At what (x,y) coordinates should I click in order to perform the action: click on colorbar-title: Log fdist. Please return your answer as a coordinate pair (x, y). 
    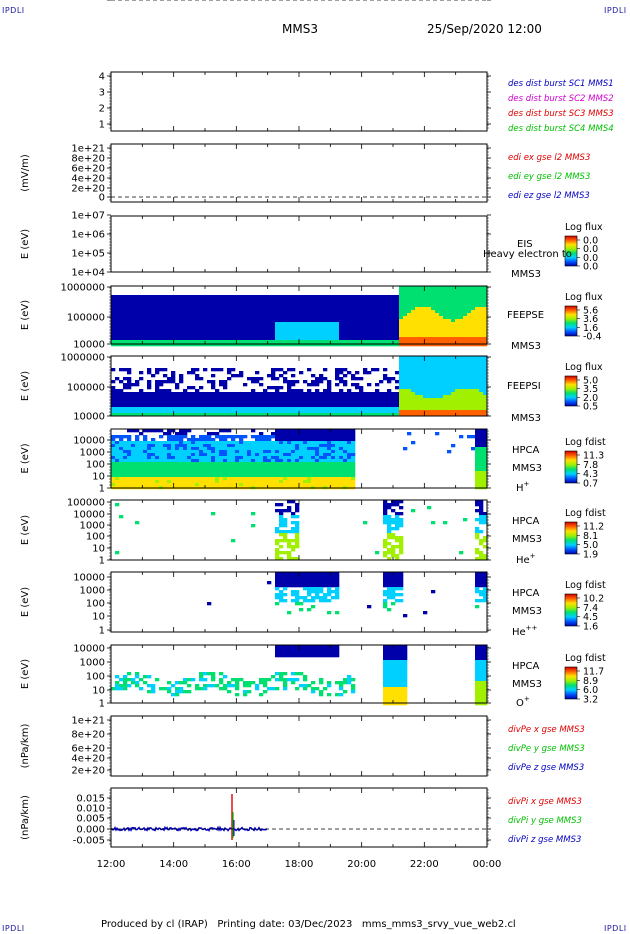
    Looking at the image, I should click on (585, 442).